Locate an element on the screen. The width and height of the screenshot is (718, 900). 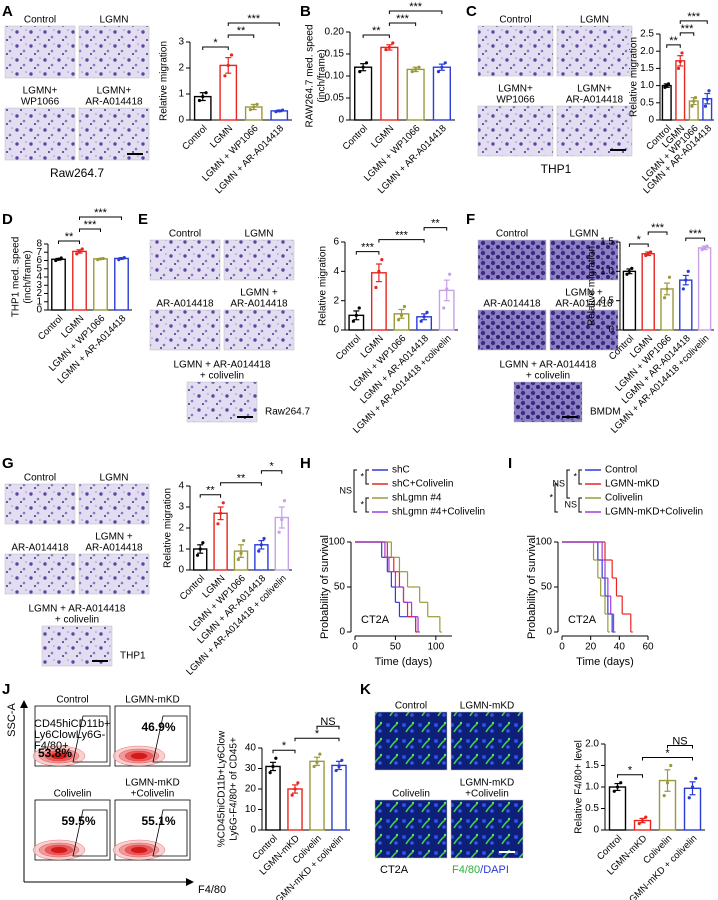
flow-contour is located at coordinates (59, 850).